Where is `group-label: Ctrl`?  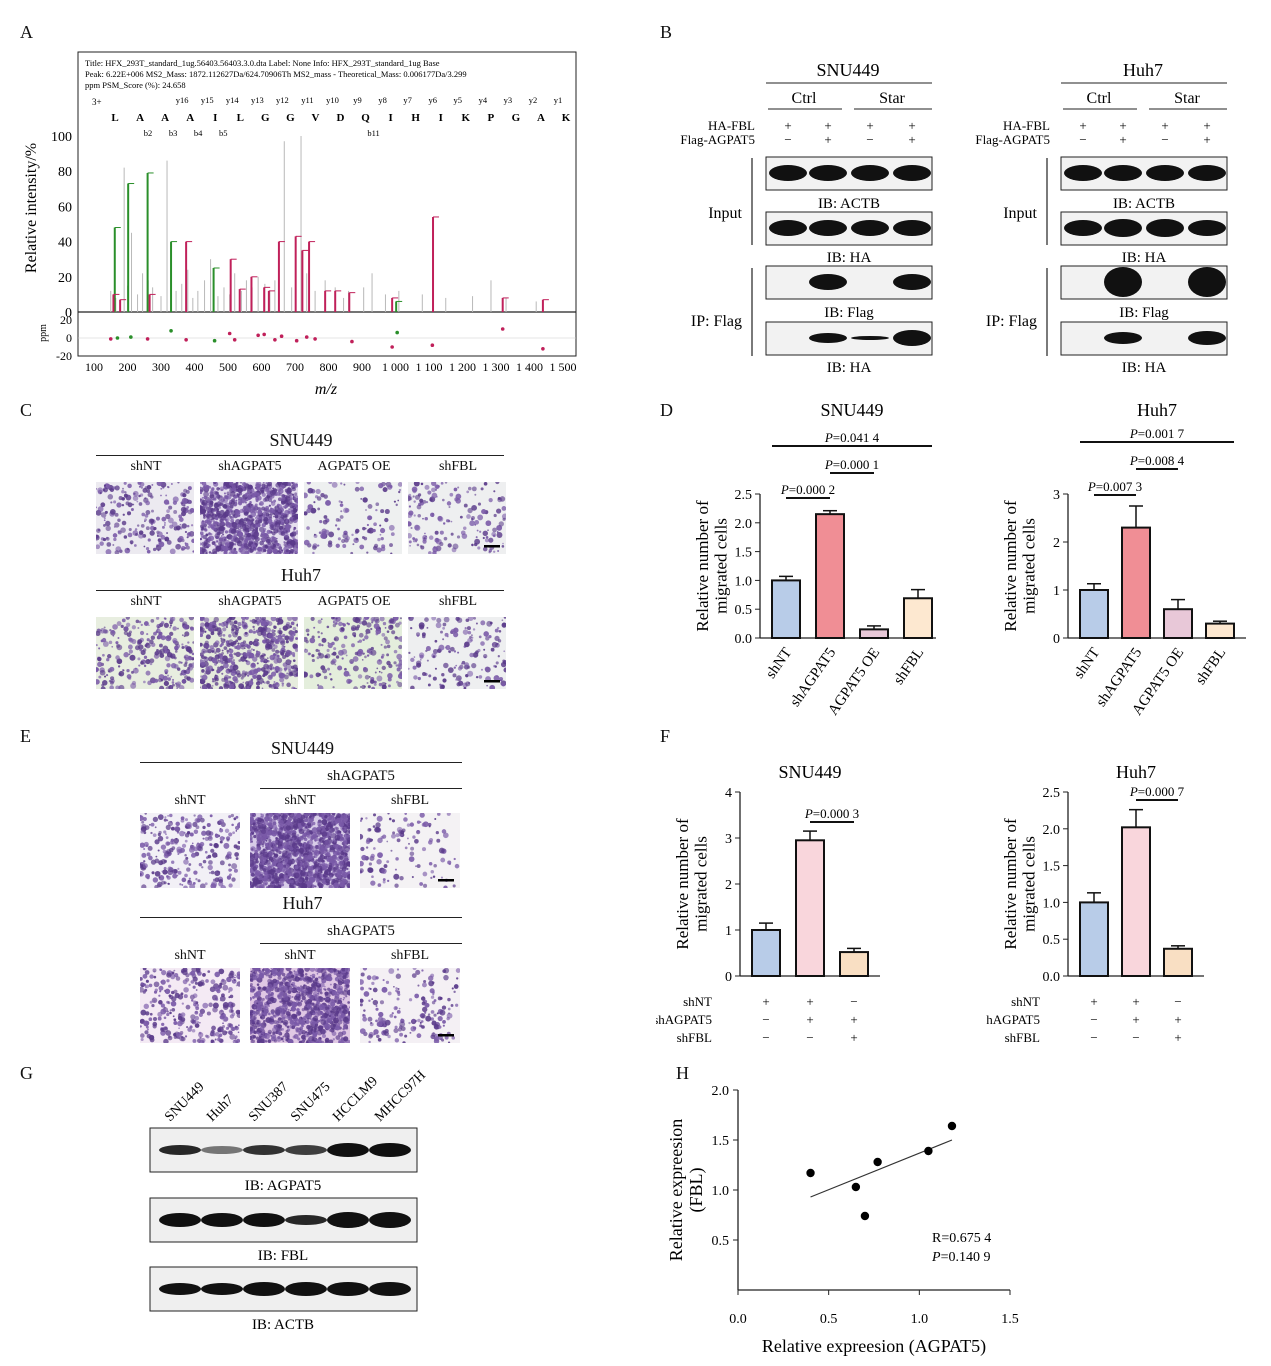
group-label: Ctrl is located at coordinates (1099, 98).